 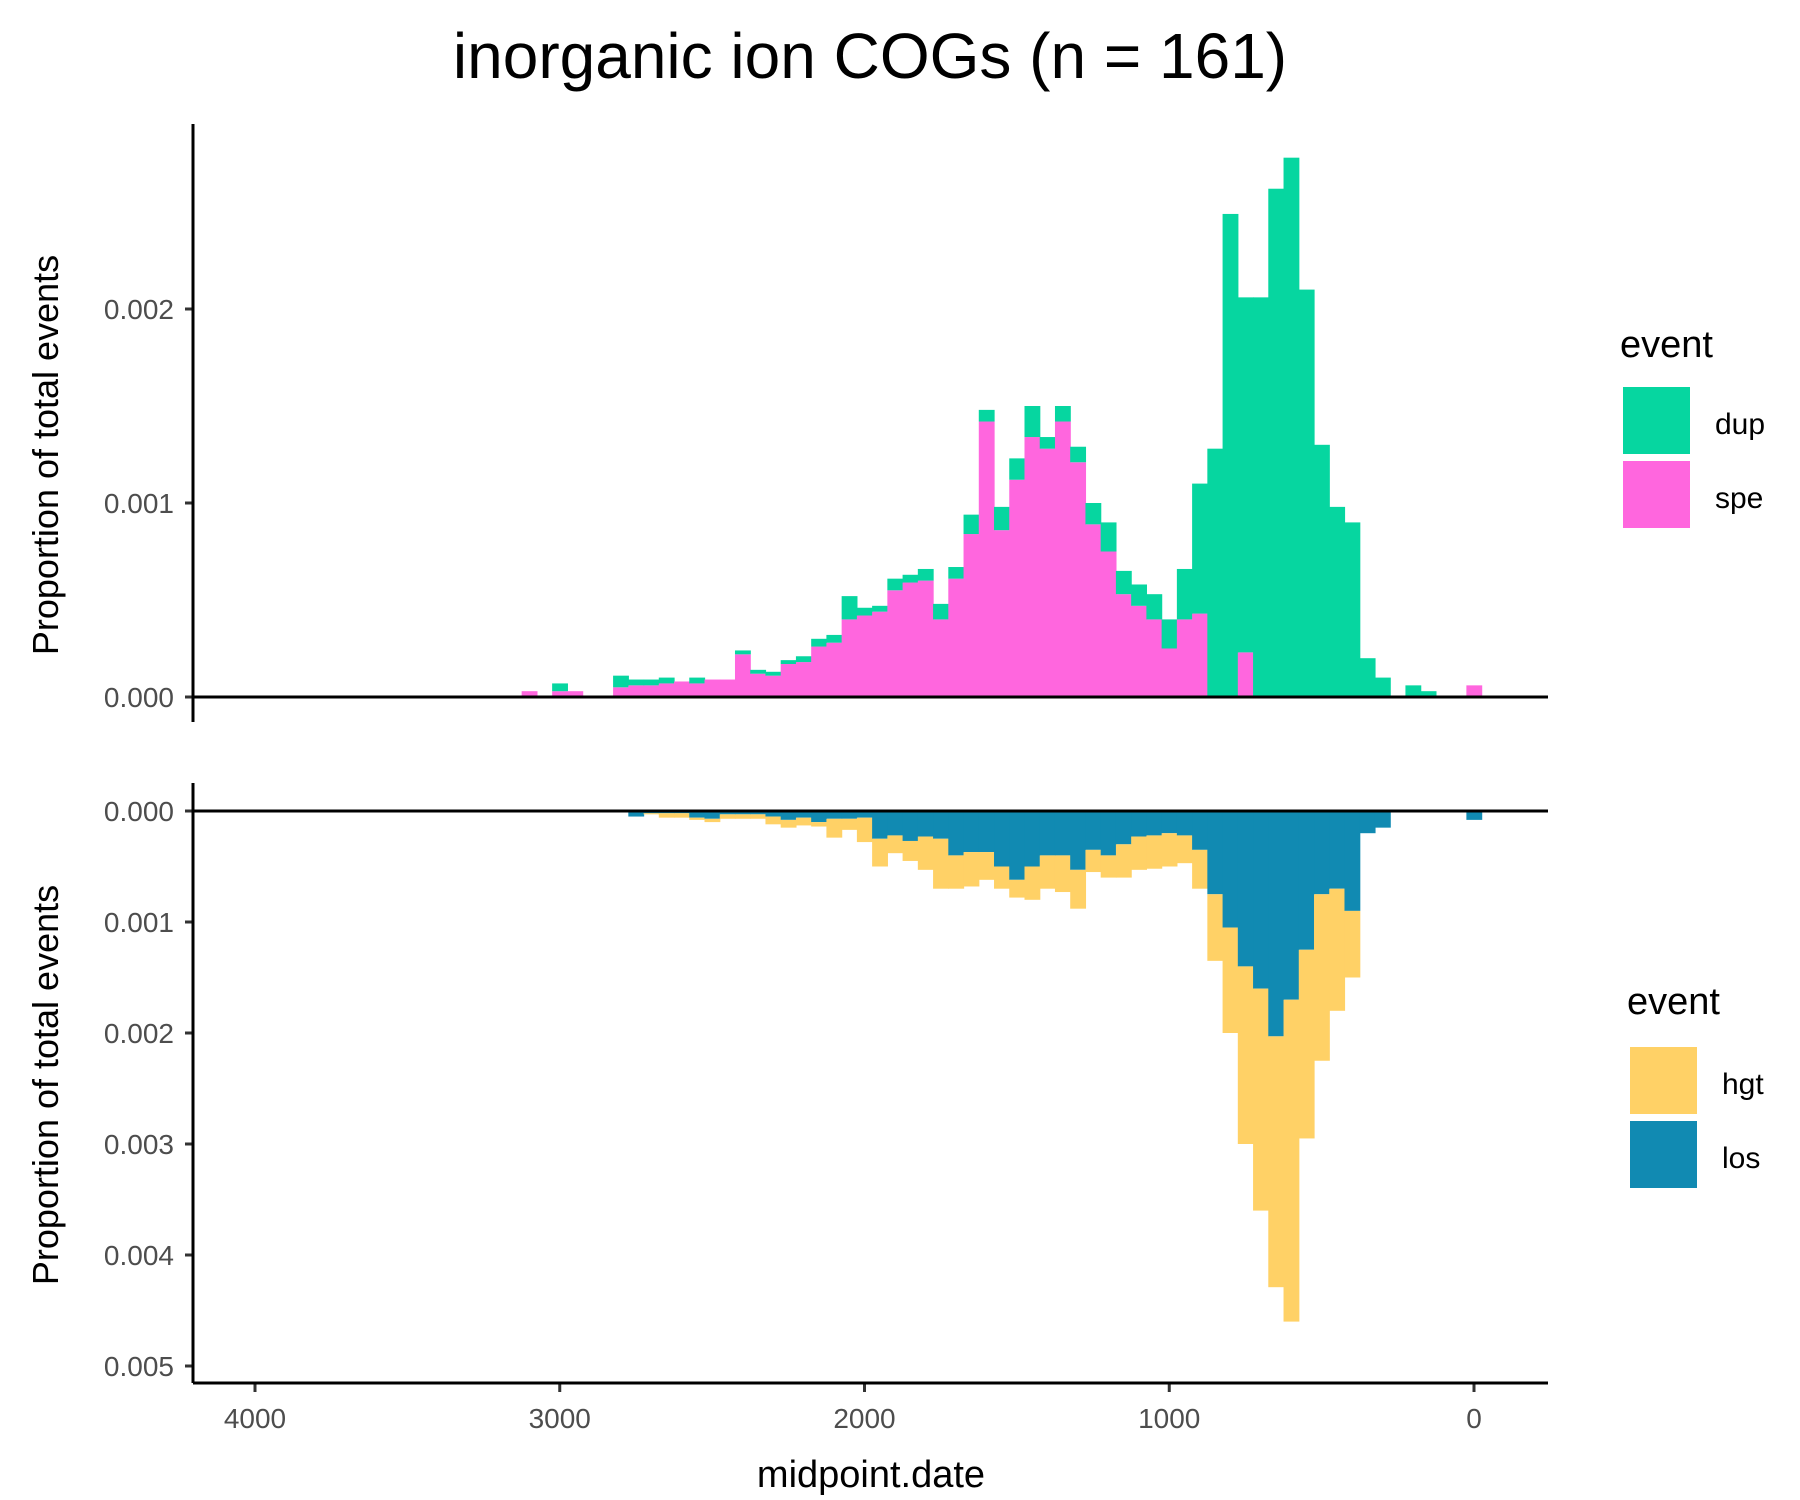 I want to click on legend-bottom: event hgt los, so click(x=1695, y=1084).